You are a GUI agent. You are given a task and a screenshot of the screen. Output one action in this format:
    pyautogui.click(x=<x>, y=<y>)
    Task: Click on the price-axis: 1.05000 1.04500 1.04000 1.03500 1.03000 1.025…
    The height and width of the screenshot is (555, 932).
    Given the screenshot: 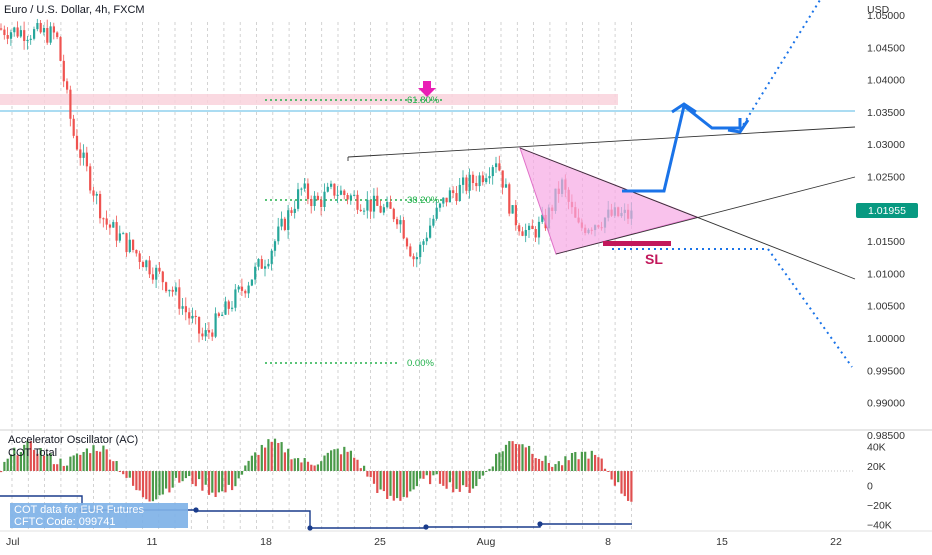 What is the action you would take?
    pyautogui.click(x=886, y=226)
    